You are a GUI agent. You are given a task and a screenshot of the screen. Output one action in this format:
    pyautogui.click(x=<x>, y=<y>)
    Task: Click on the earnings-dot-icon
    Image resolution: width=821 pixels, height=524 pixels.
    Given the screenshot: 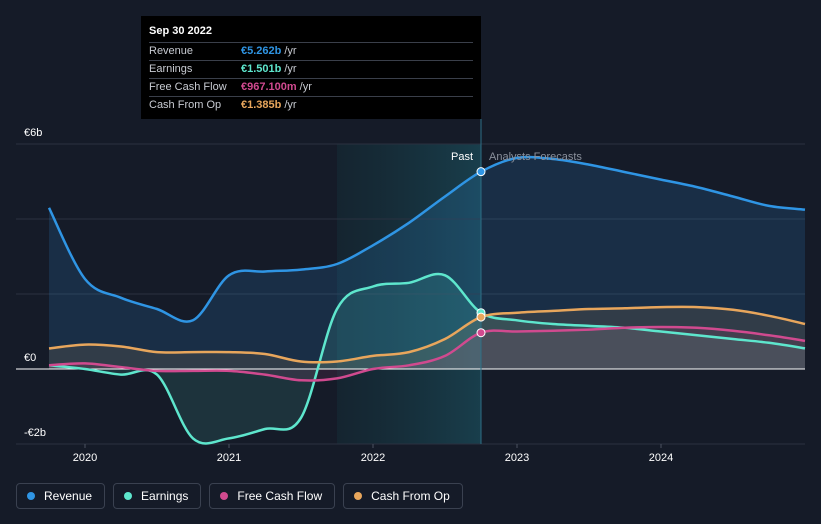 What is the action you would take?
    pyautogui.click(x=128, y=496)
    